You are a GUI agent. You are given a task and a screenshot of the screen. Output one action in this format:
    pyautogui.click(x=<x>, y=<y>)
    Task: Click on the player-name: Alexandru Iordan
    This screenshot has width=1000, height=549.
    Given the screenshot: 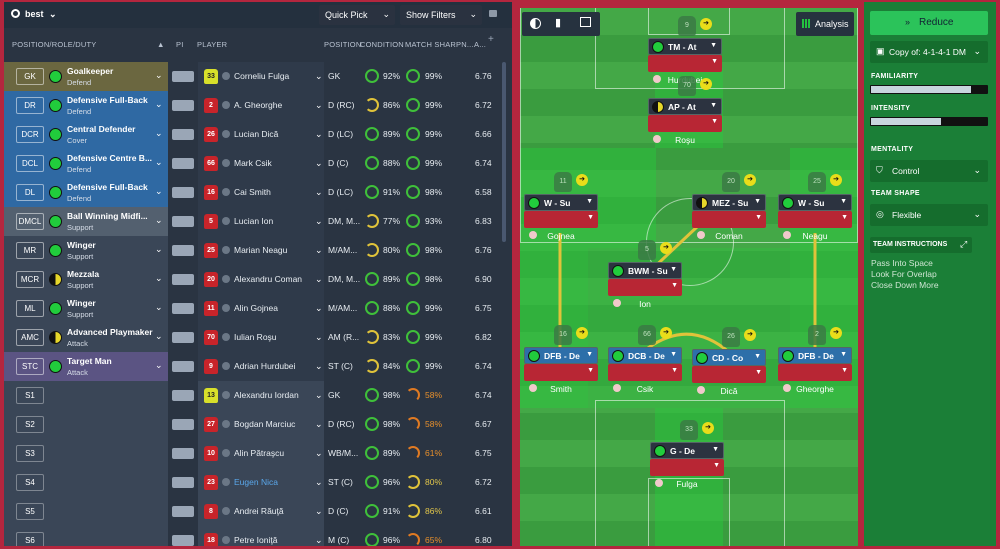 What is the action you would take?
    pyautogui.click(x=266, y=395)
    